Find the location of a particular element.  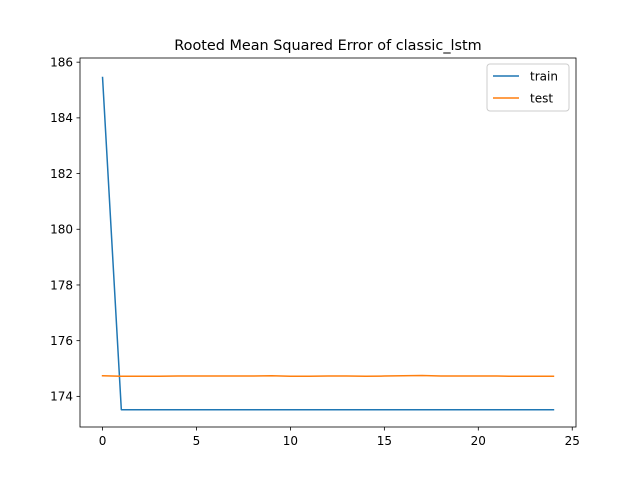

y-tick-label: 176 is located at coordinates (61, 341).